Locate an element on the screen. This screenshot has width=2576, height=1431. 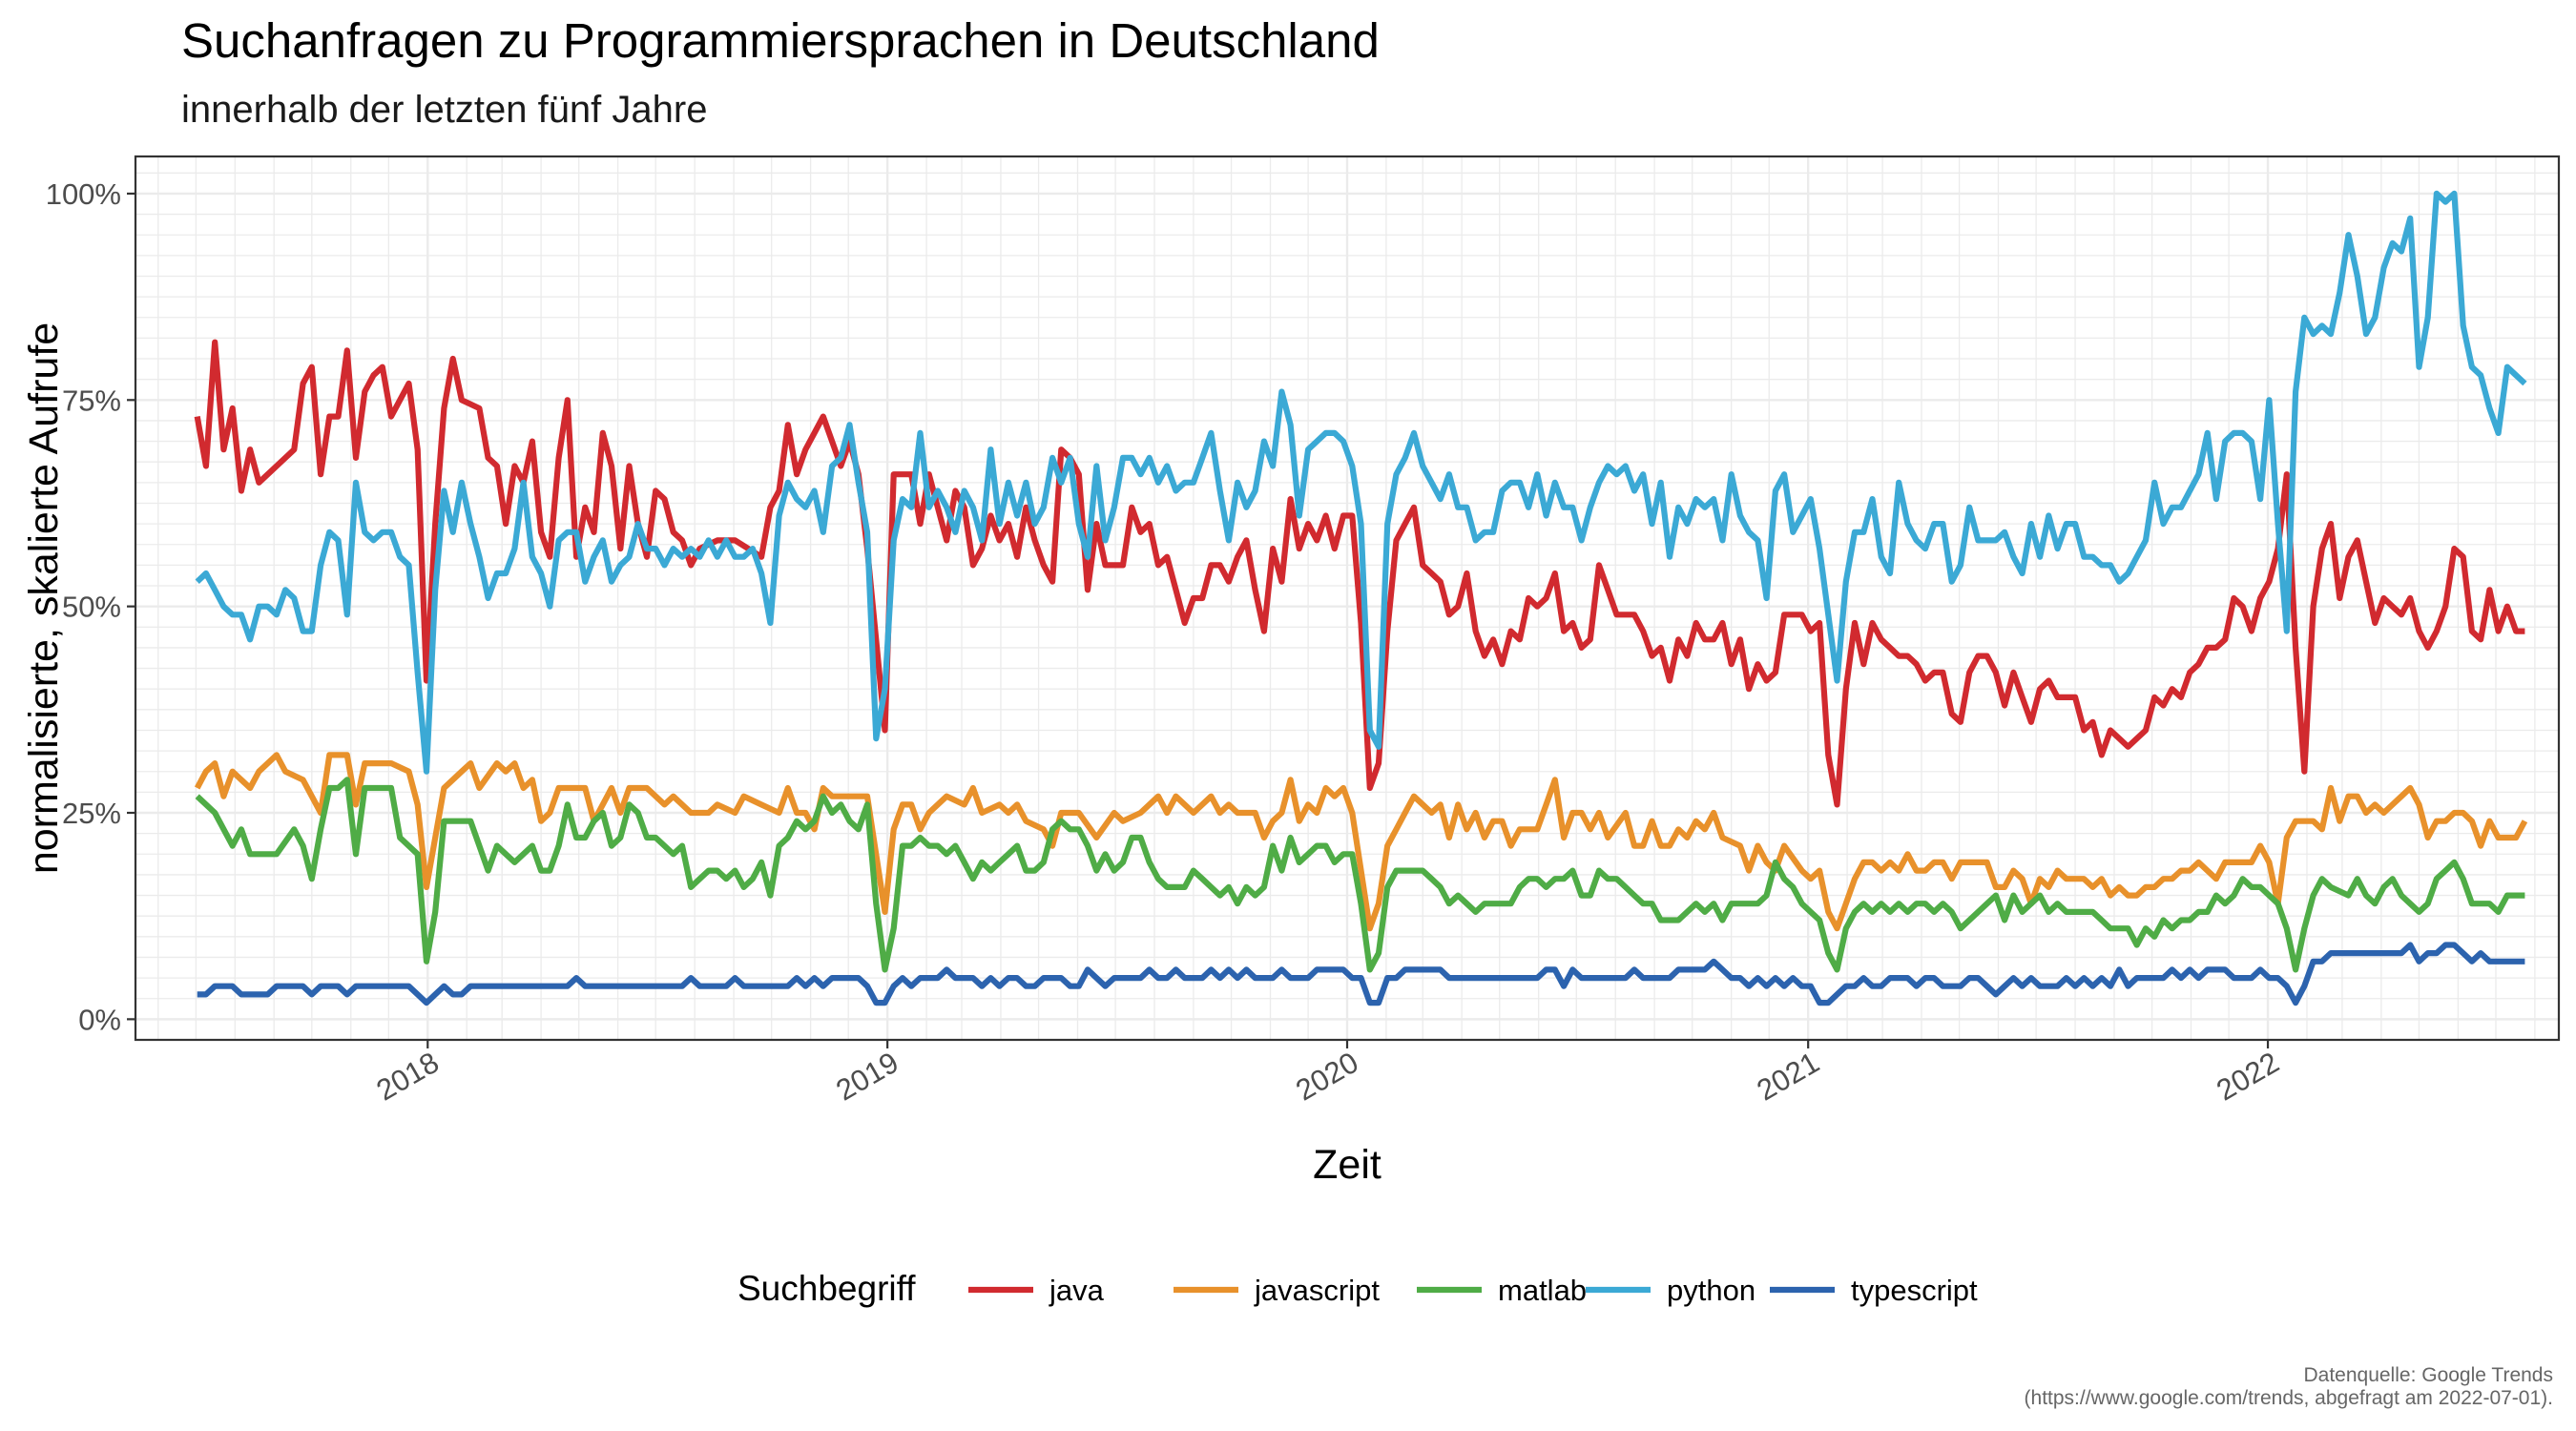
x-tick-label: 2020 is located at coordinates (1326, 1077).